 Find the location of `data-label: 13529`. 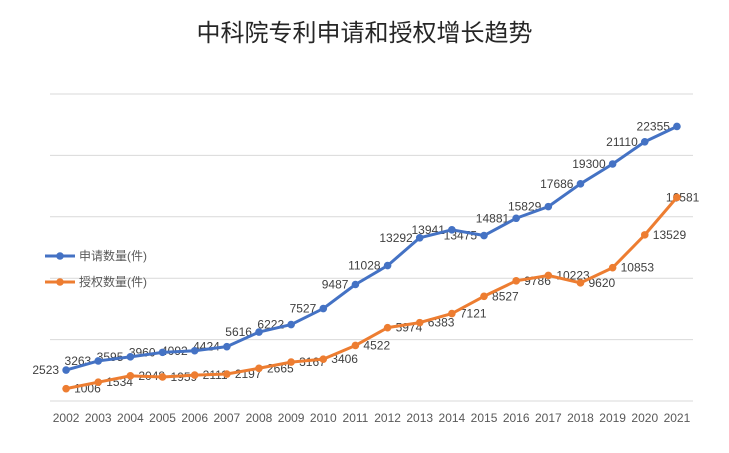

data-label: 13529 is located at coordinates (670, 235).